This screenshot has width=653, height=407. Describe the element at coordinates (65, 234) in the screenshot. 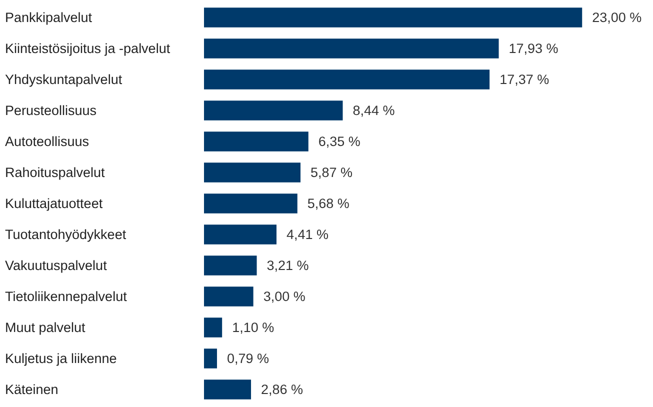

I see `y-tick-label: Tuotantohyödykkeet` at that location.